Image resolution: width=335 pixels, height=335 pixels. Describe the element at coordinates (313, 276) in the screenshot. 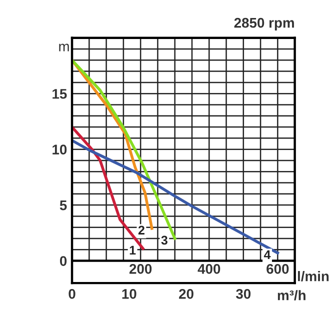

I see `x-axis-title: l/min` at that location.